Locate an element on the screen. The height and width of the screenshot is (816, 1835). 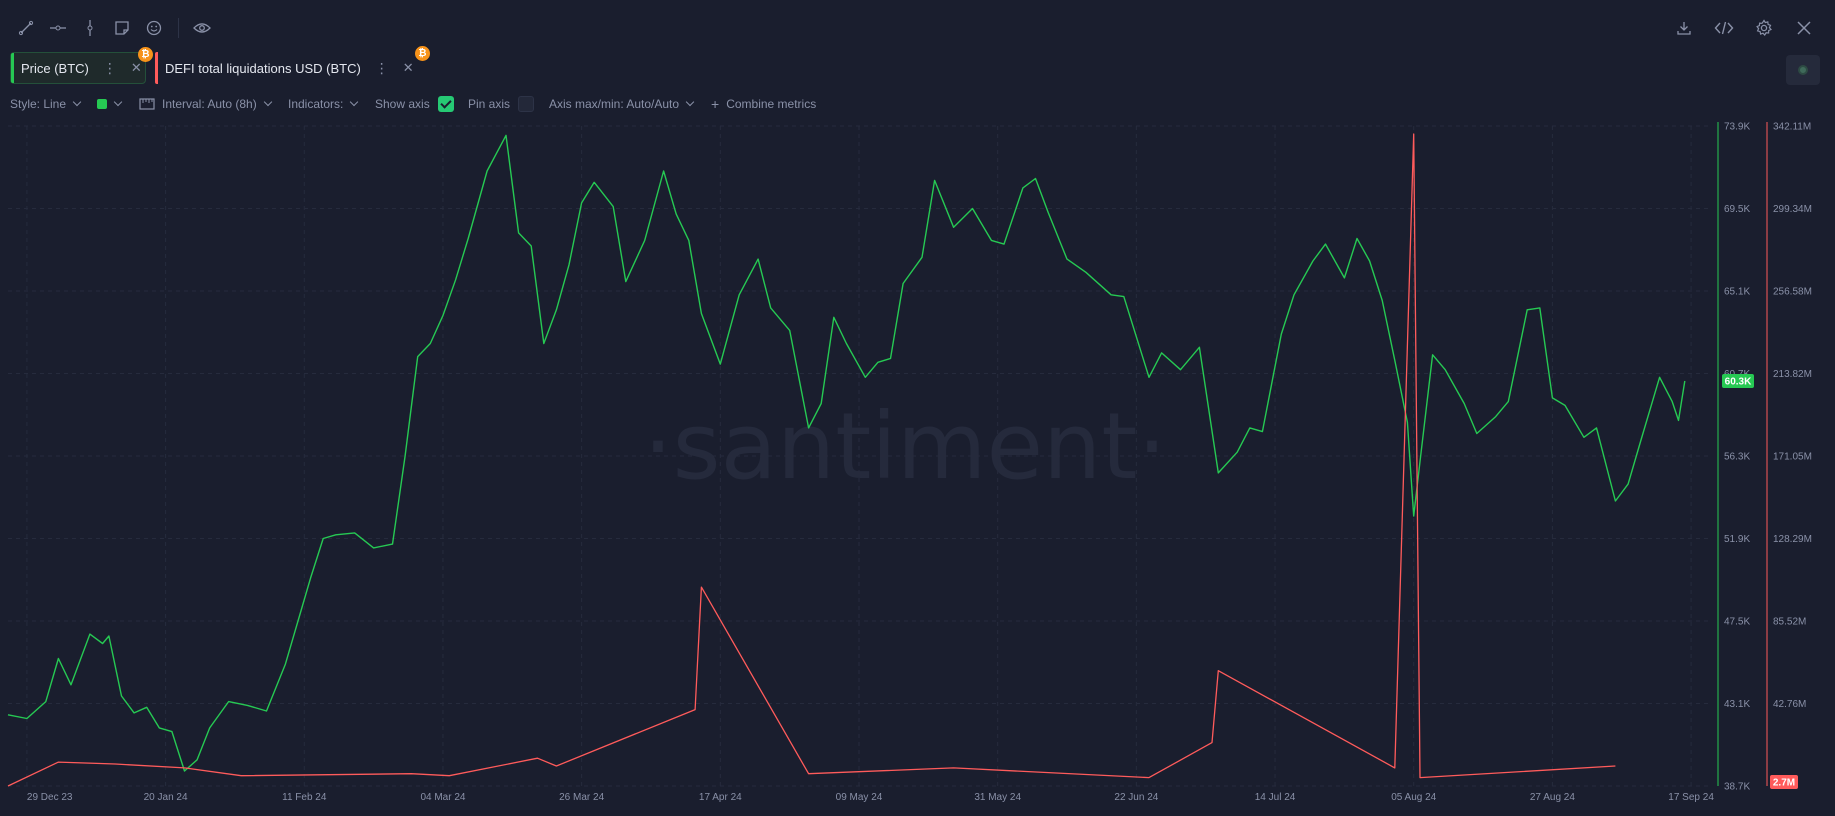
color-swatch is located at coordinates (102, 104).